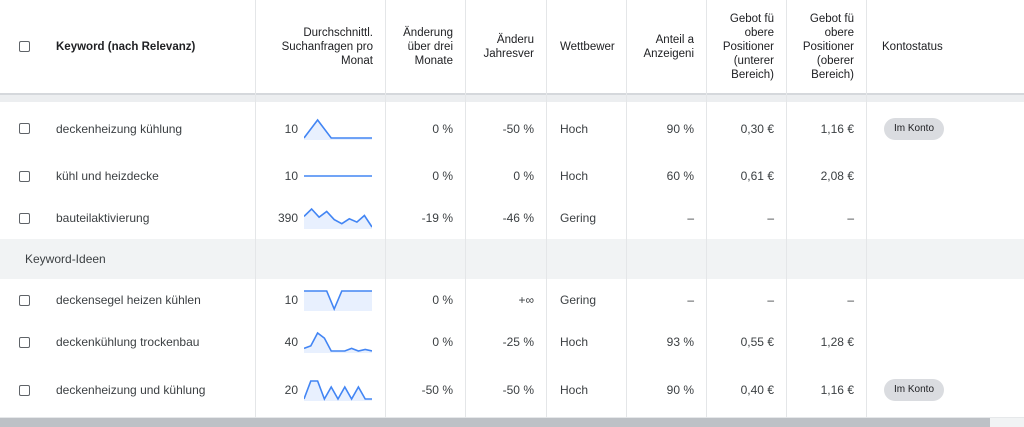 Image resolution: width=1024 pixels, height=427 pixels. I want to click on table-row: bauteilaktivierung 390 -19 % -46 % Gering – – –, so click(512, 218).